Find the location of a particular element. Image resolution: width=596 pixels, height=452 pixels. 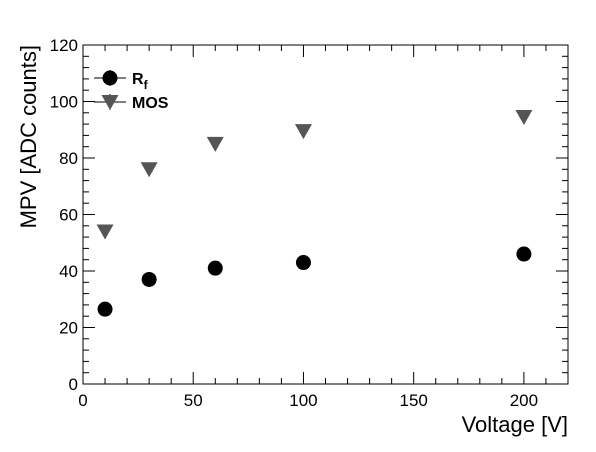

x-tick-label: 150 is located at coordinates (413, 400).